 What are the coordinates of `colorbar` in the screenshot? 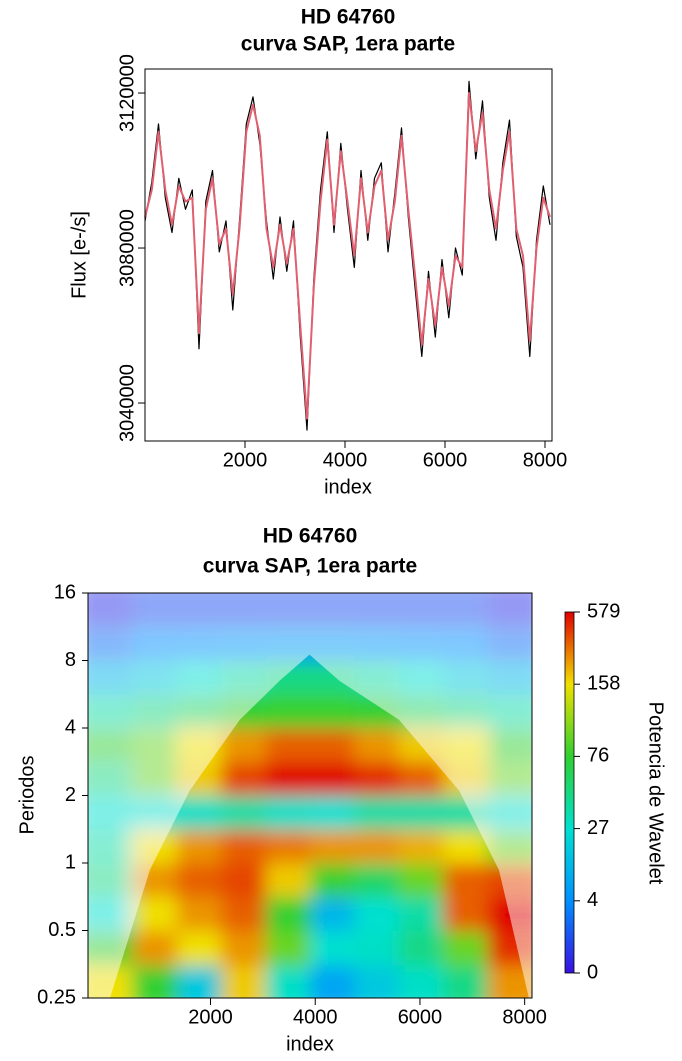 It's located at (569, 792).